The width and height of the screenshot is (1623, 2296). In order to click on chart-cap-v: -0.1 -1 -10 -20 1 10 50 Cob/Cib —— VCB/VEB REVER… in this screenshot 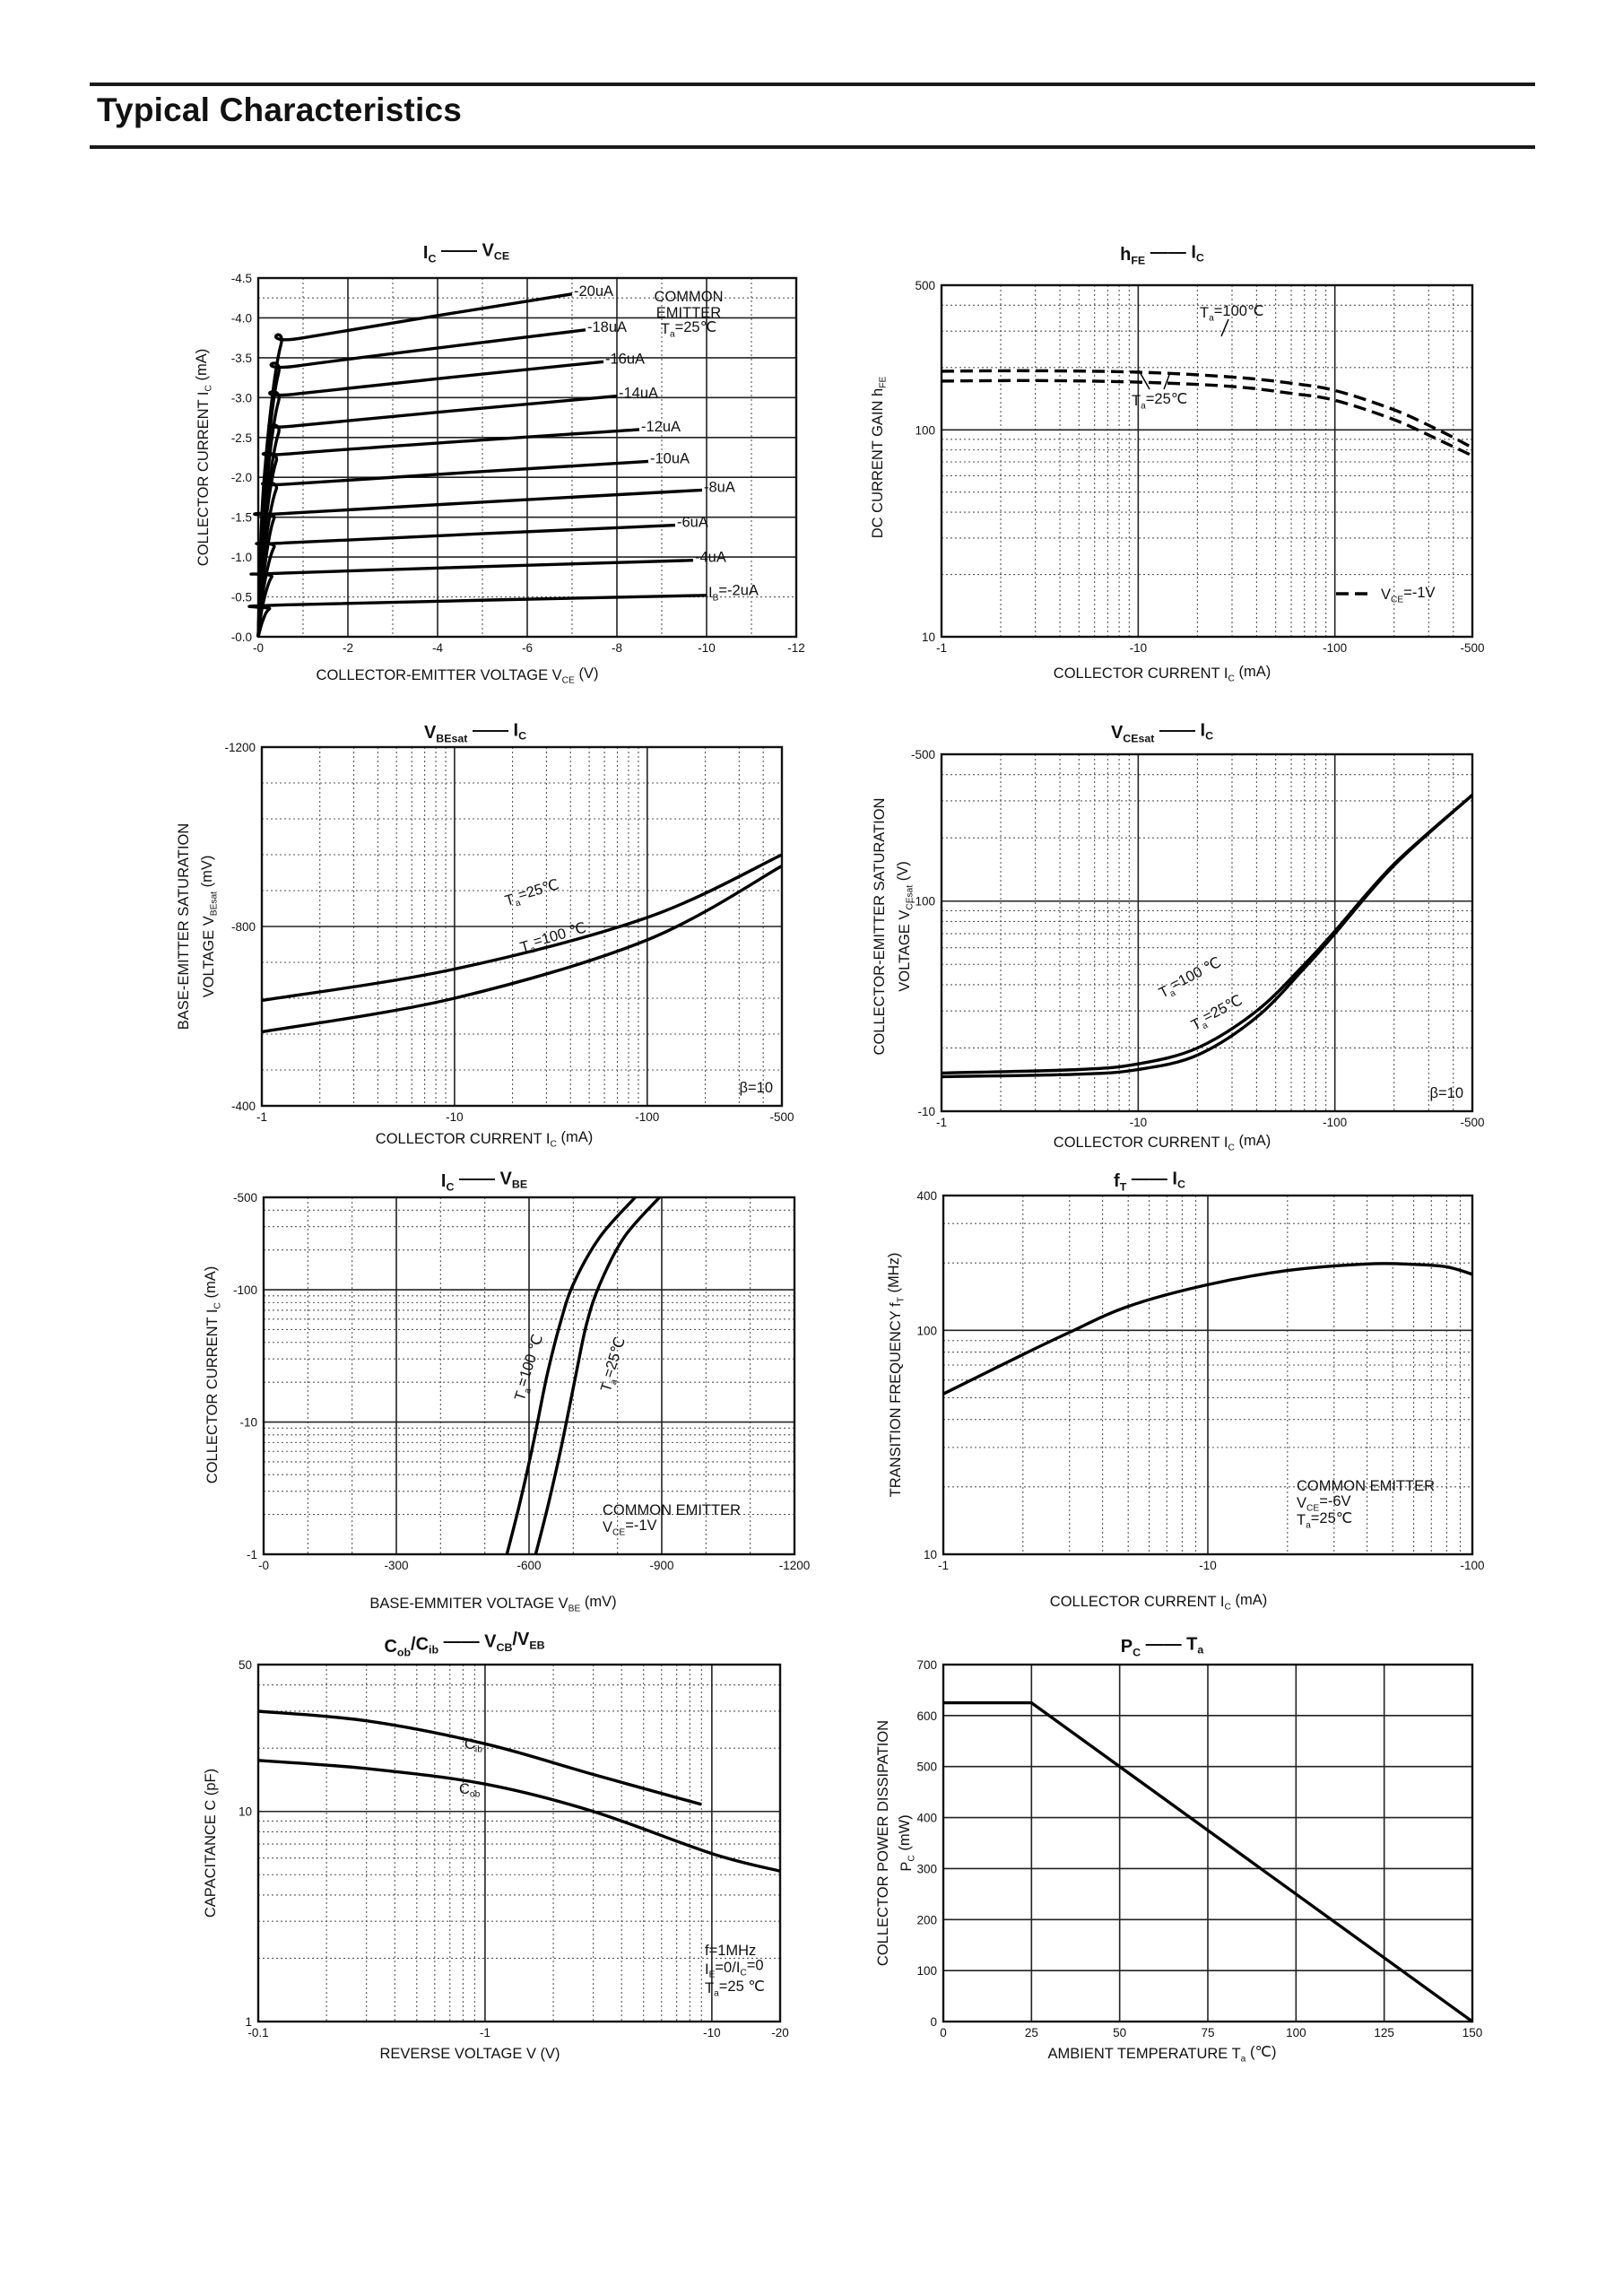, I will do `click(496, 1846)`.